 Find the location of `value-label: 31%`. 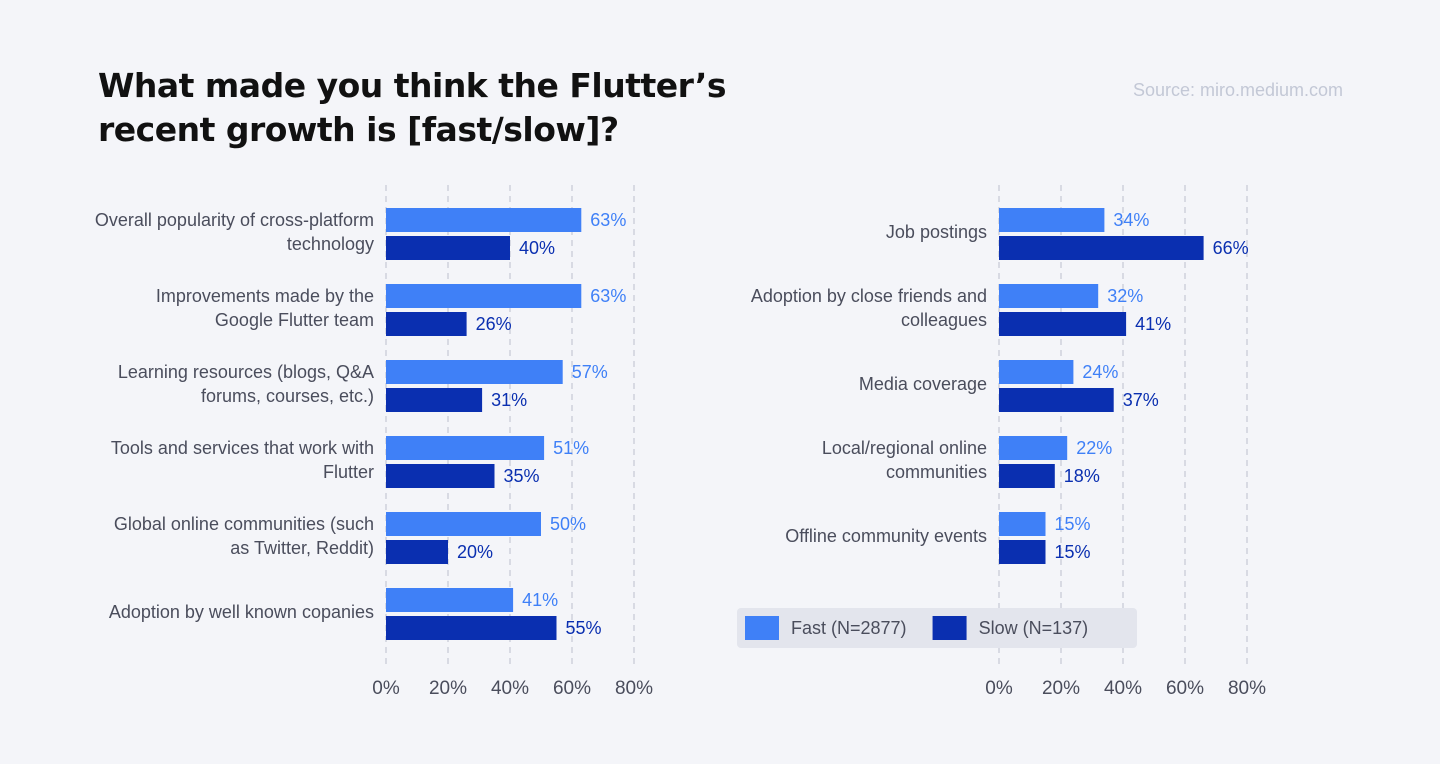

value-label: 31% is located at coordinates (509, 400).